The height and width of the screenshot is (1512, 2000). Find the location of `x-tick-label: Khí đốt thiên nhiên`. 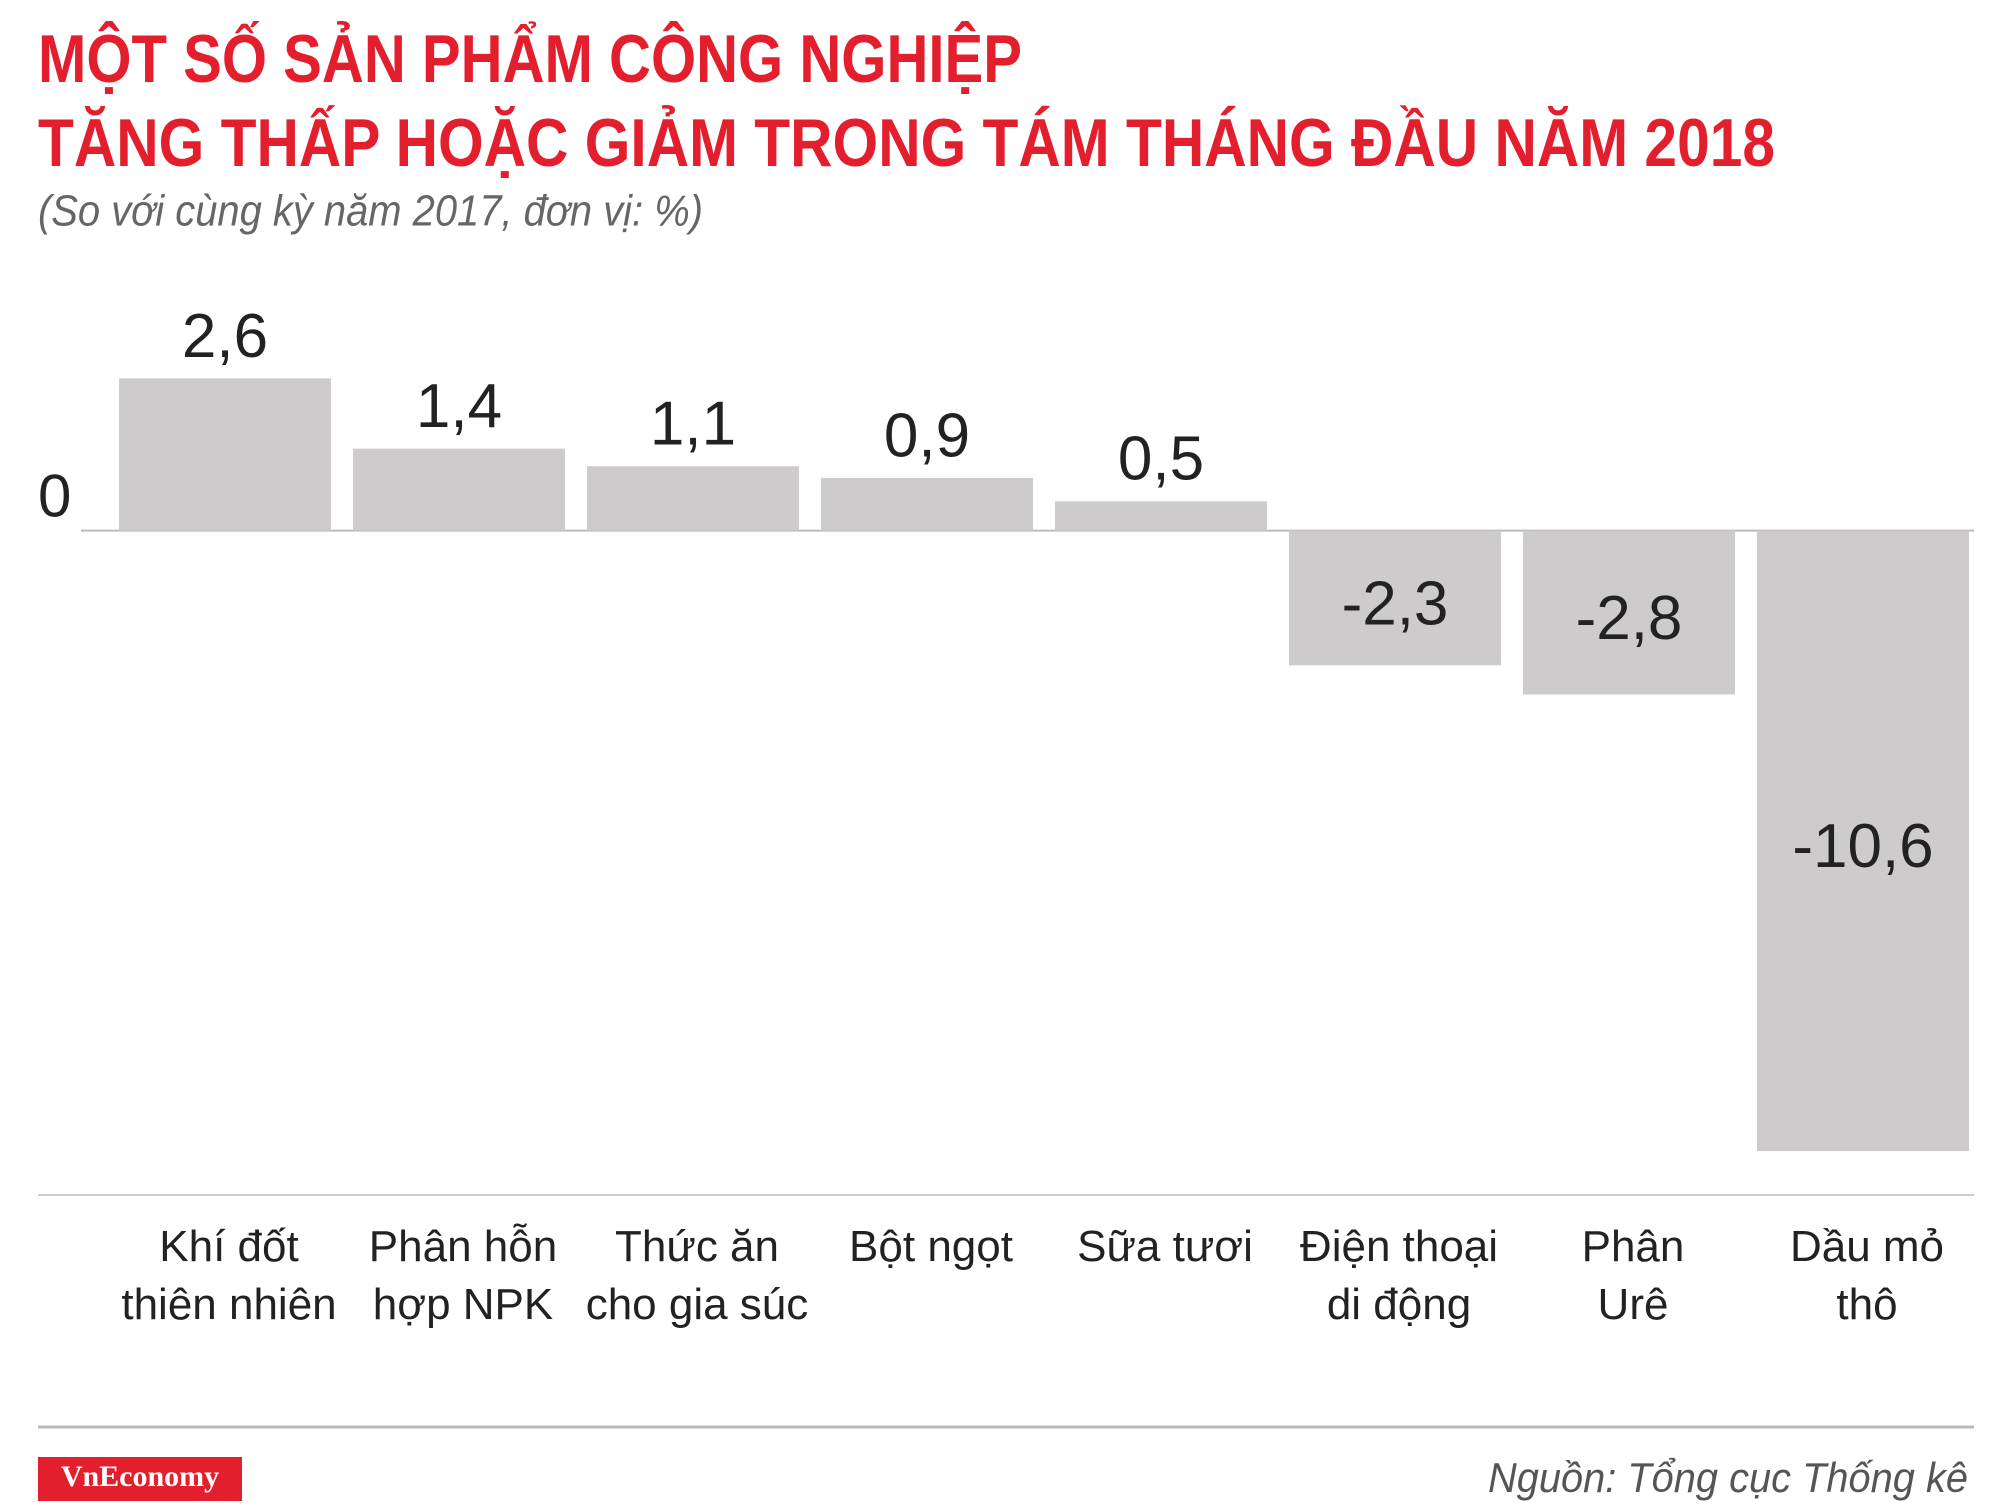

x-tick-label: Khí đốt thiên nhiên is located at coordinates (229, 1275).